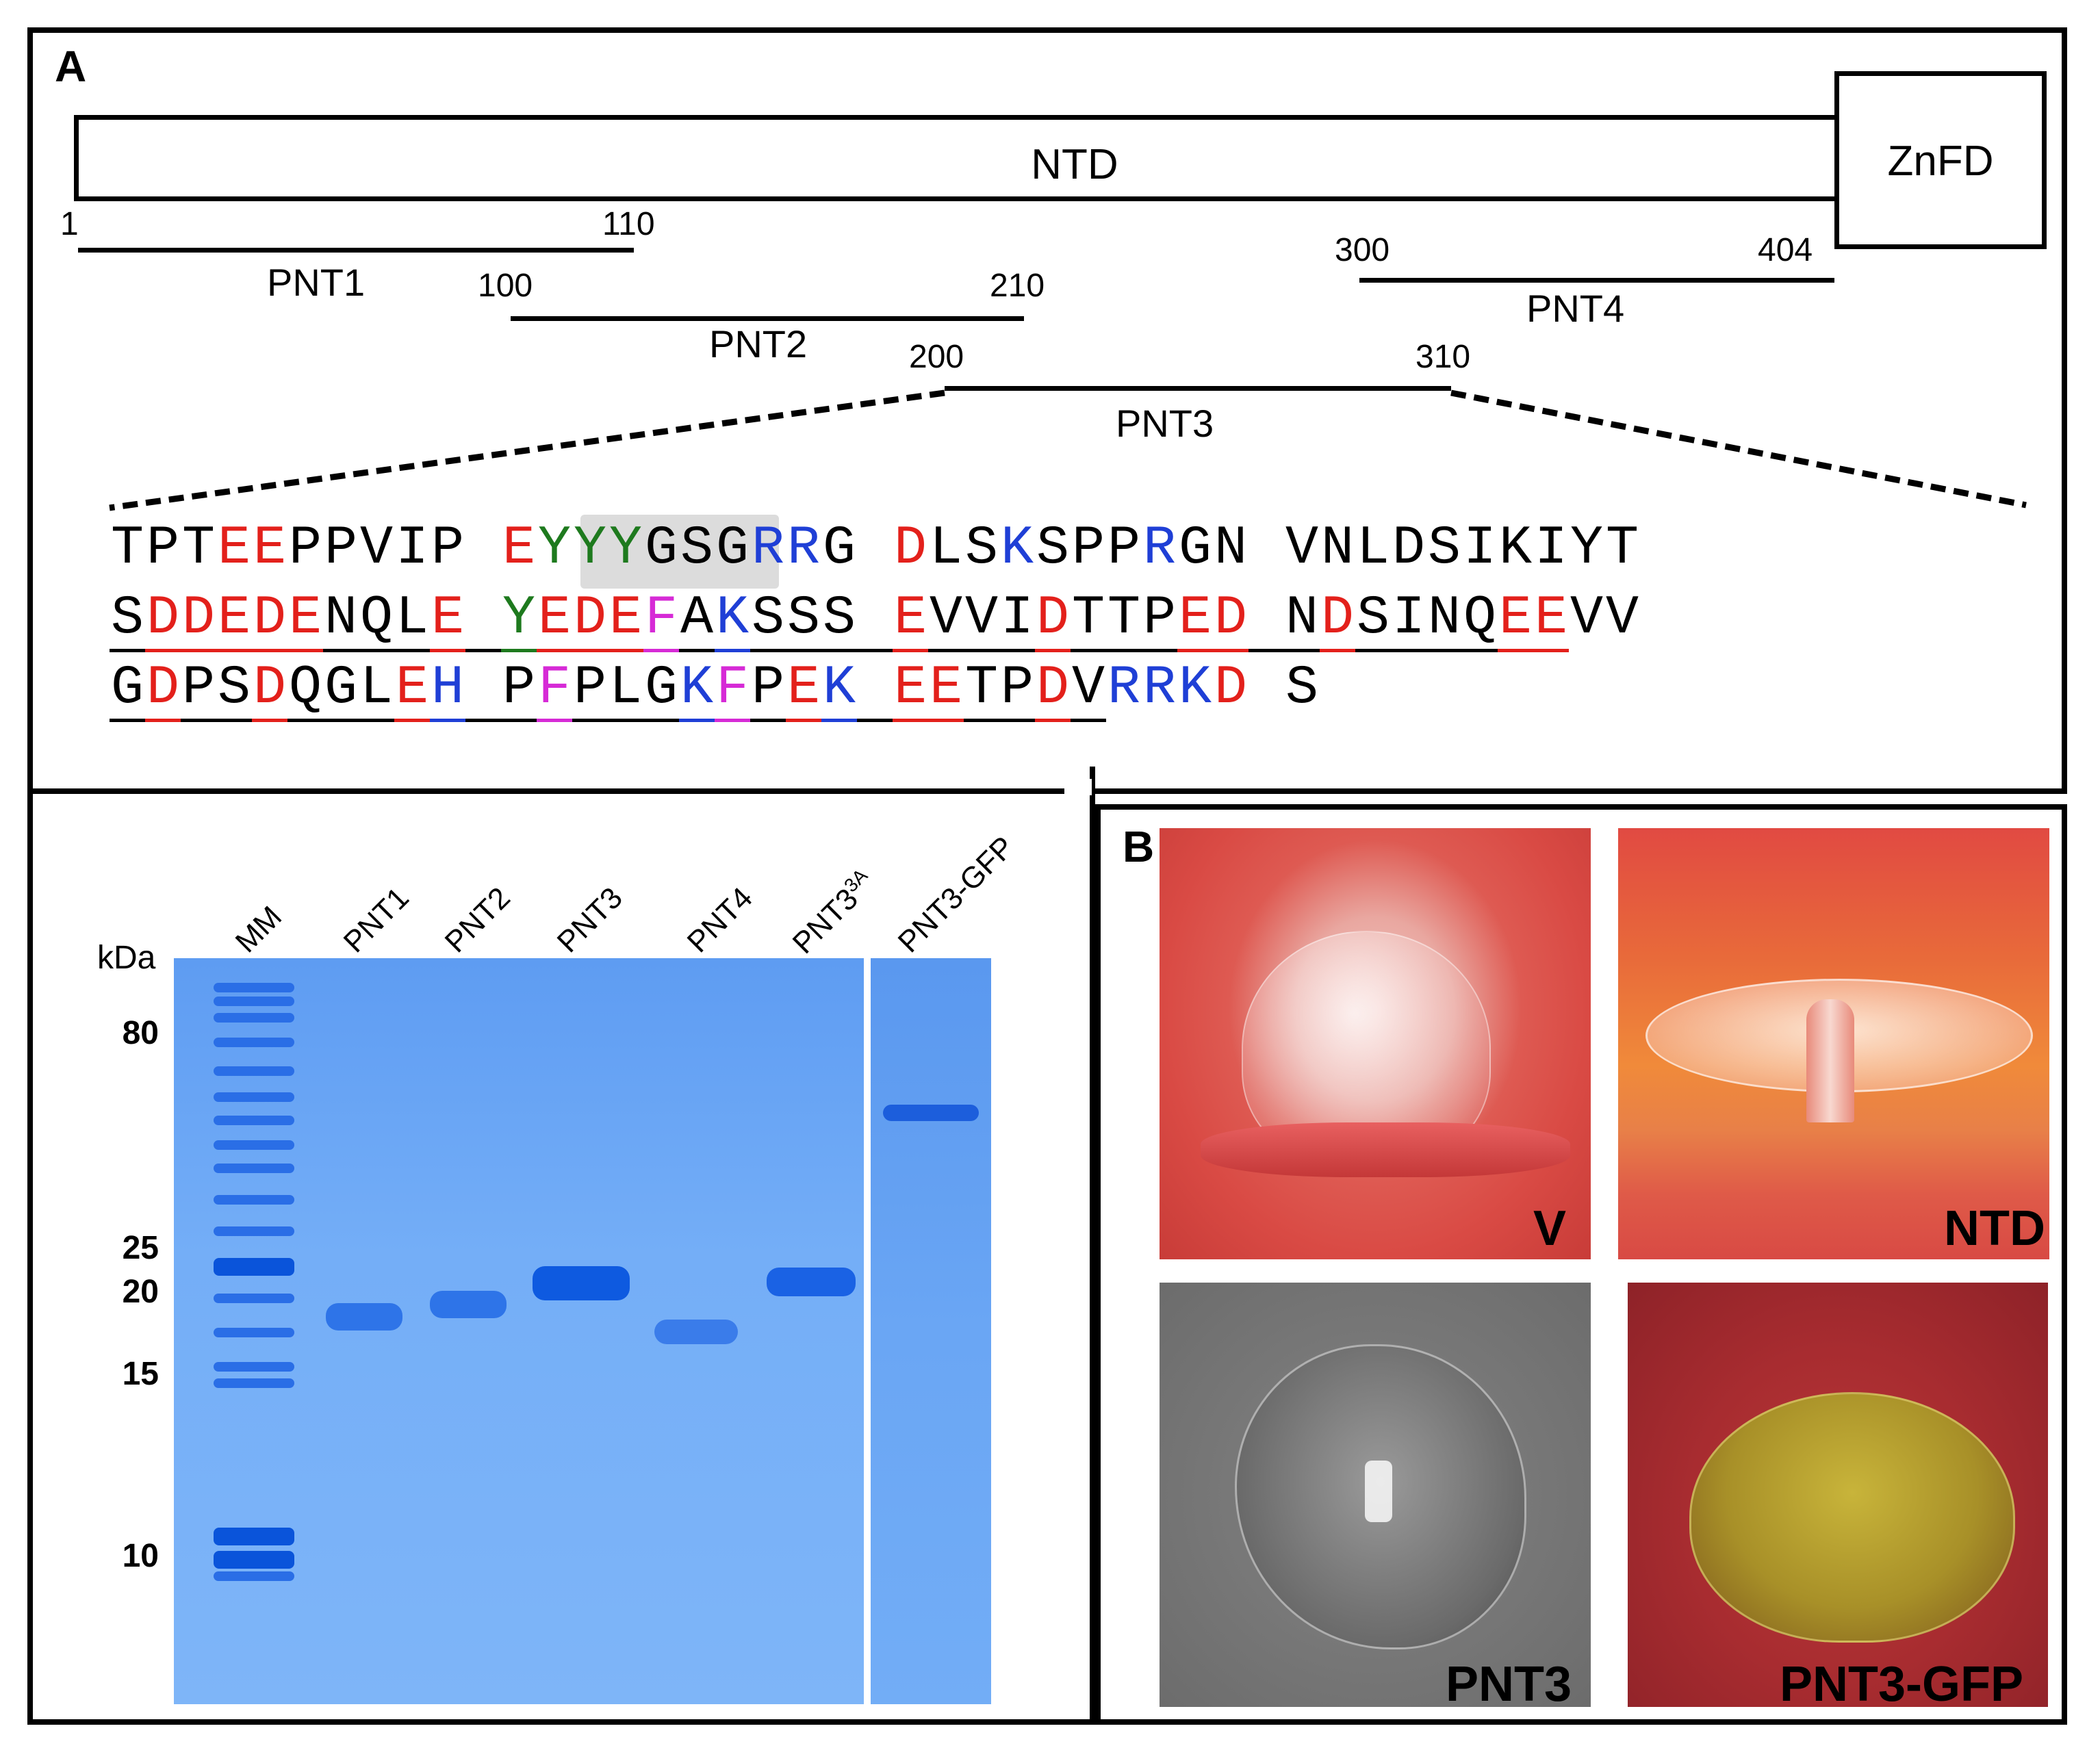 The height and width of the screenshot is (1748, 2100). Describe the element at coordinates (812, 1282) in the screenshot. I see `band-pnt3-3a` at that location.